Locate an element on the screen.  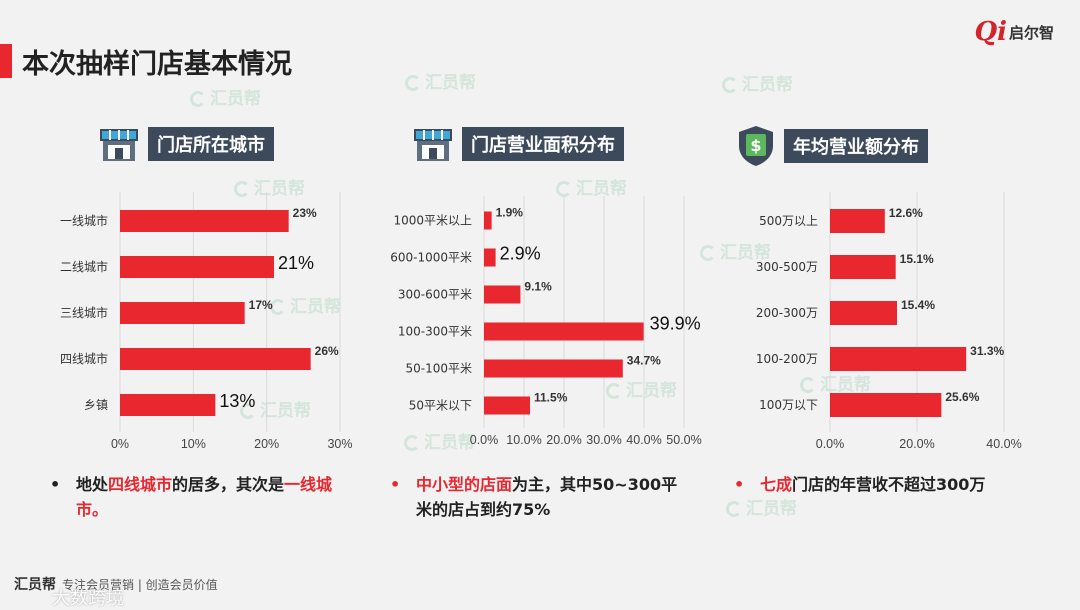
category-label: 500万以上 is located at coordinates (788, 221).